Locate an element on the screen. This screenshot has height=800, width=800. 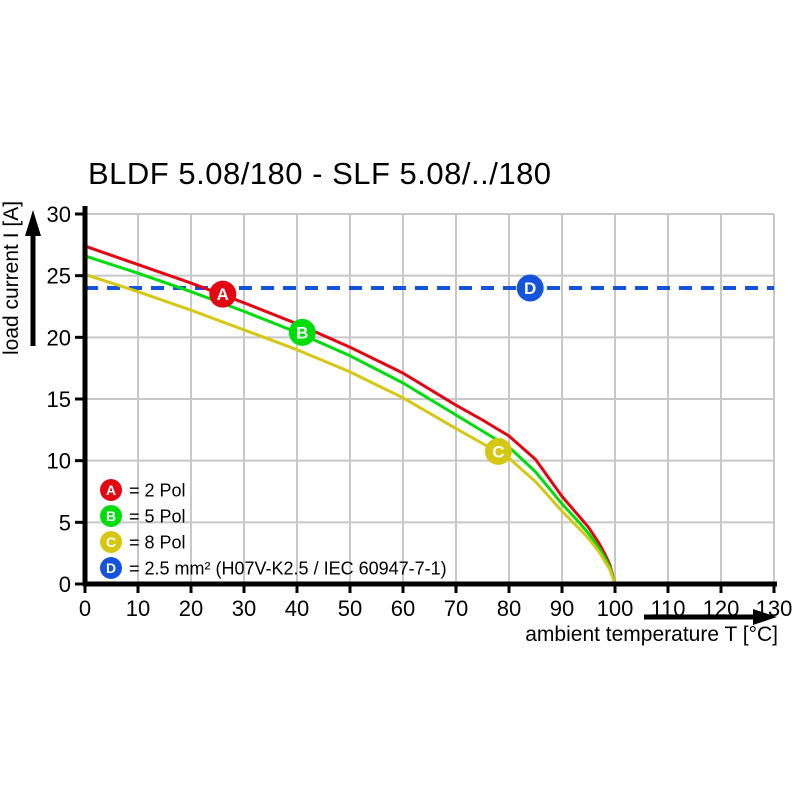
marker-a: A is located at coordinates (223, 294).